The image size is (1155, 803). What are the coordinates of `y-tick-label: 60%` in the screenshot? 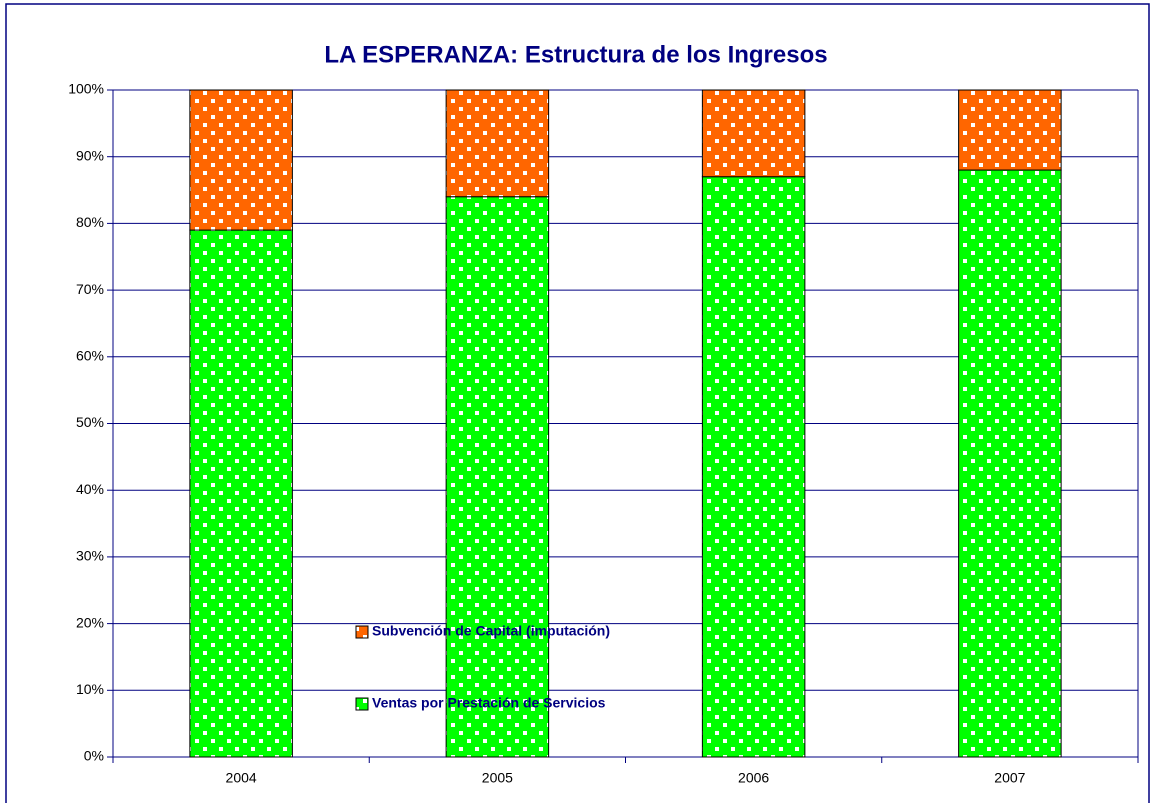 It's located at (90, 356).